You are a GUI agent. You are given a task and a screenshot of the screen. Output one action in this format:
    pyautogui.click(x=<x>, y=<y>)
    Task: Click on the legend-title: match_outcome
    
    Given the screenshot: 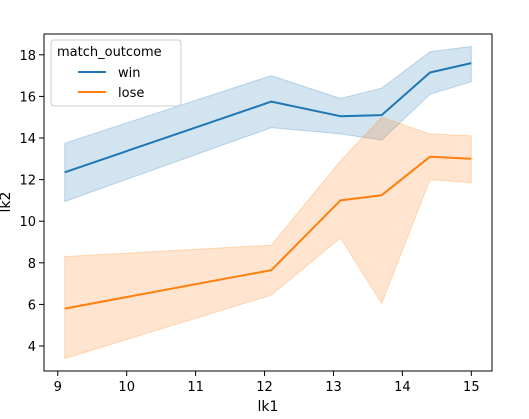 What is the action you would take?
    pyautogui.click(x=109, y=52)
    